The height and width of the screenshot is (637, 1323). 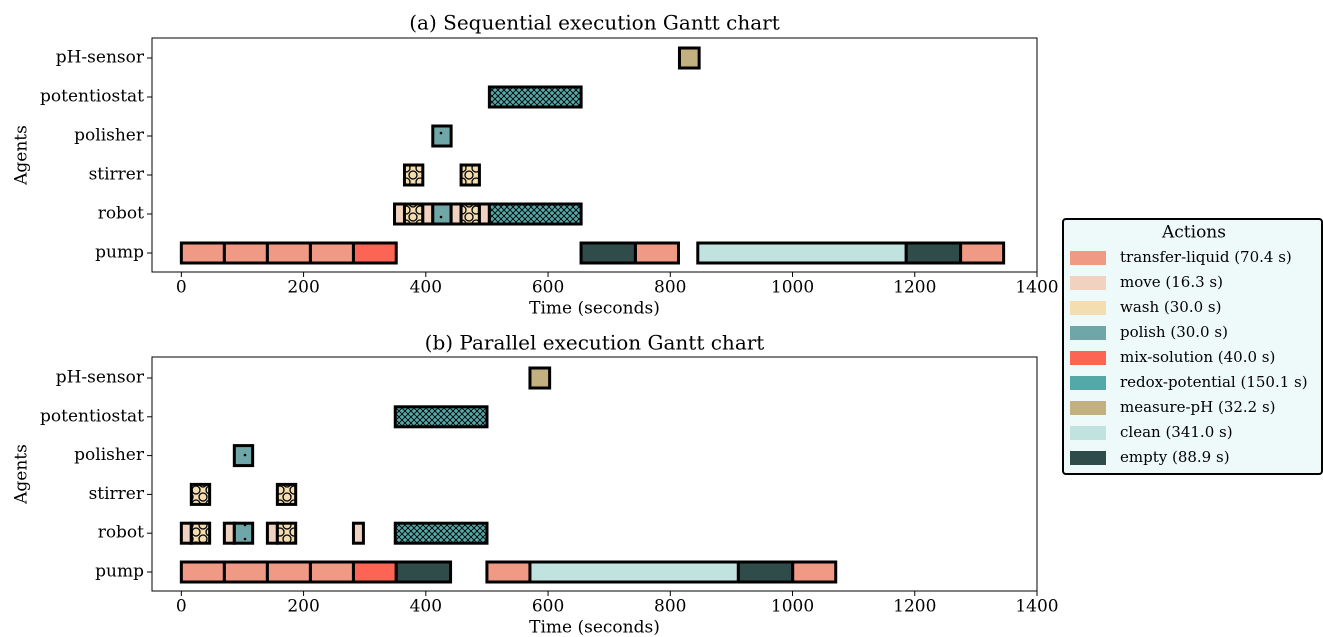 I want to click on x-tick-label: 1000, so click(x=792, y=288).